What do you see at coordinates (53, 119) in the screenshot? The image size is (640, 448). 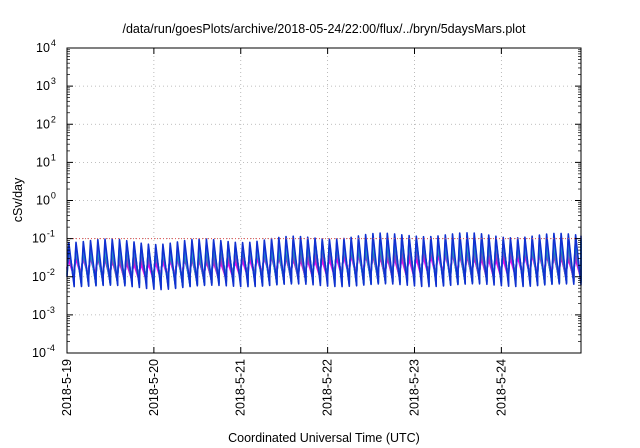 I see `y-tick-exponent: 2` at bounding box center [53, 119].